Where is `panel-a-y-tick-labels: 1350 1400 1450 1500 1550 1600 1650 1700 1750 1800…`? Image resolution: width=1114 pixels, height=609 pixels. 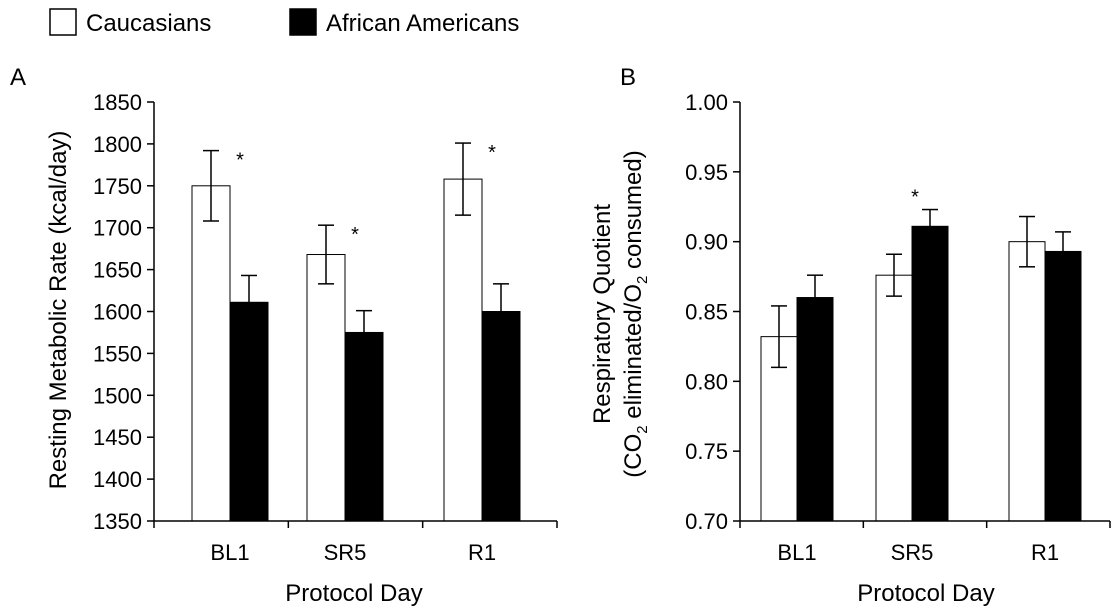 panel-a-y-tick-labels: 1350 1400 1450 1500 1550 1600 1650 1700 1750 1800… is located at coordinates (117, 312).